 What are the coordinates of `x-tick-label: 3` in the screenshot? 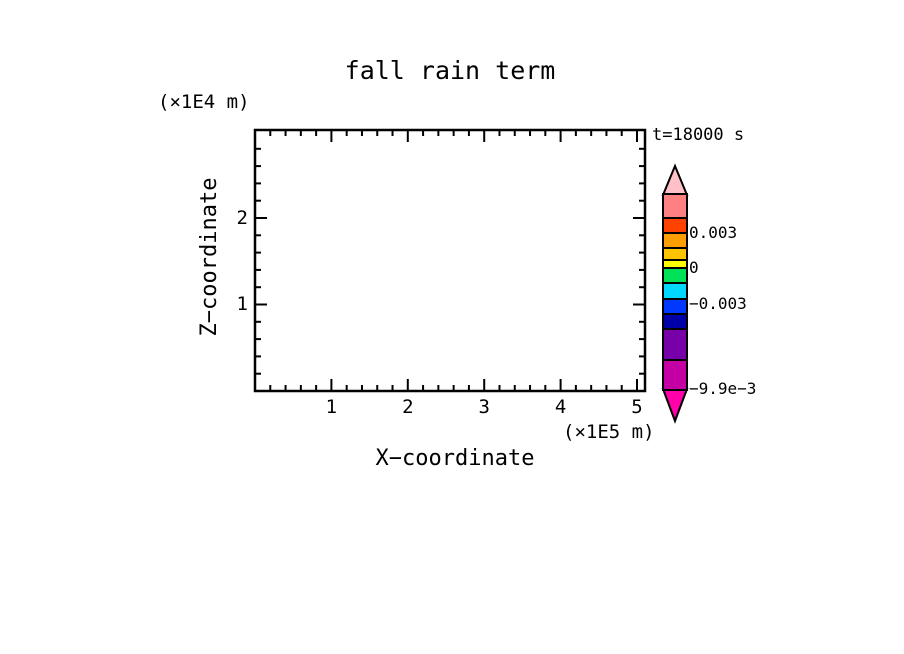 It's located at (484, 407).